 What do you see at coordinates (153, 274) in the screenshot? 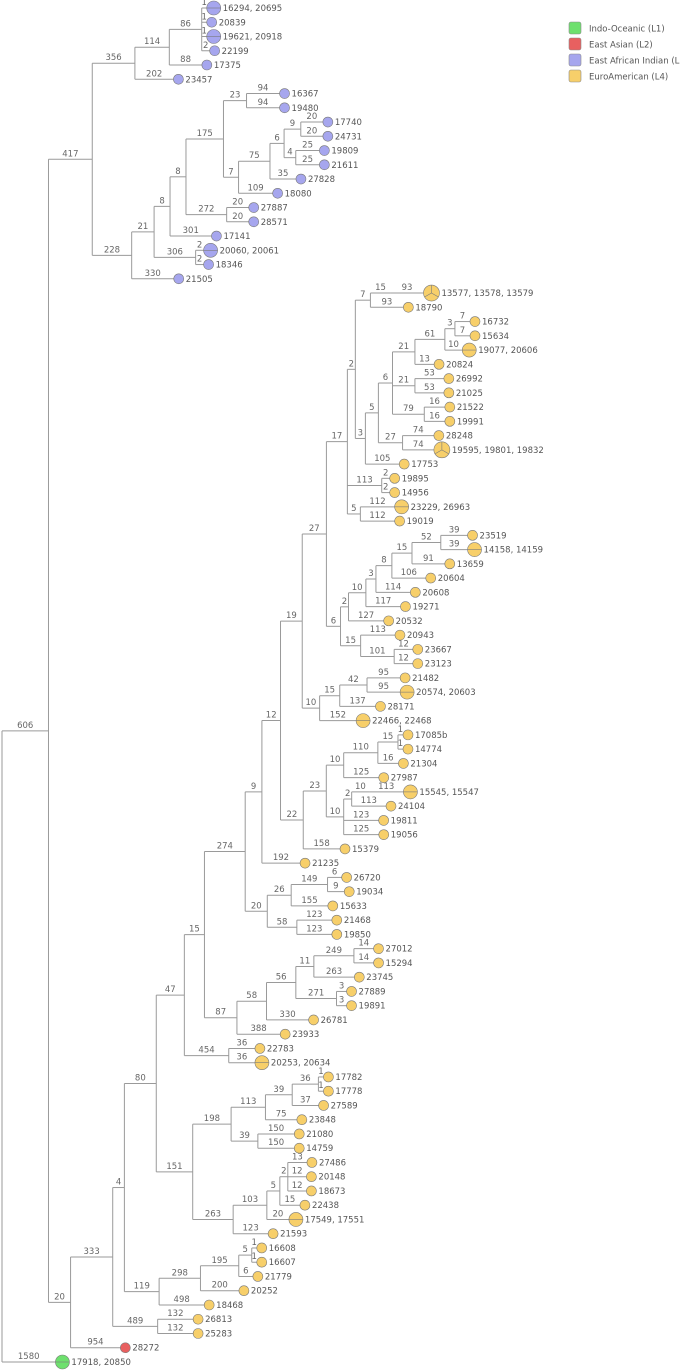
I see `branch-length-label: 330` at bounding box center [153, 274].